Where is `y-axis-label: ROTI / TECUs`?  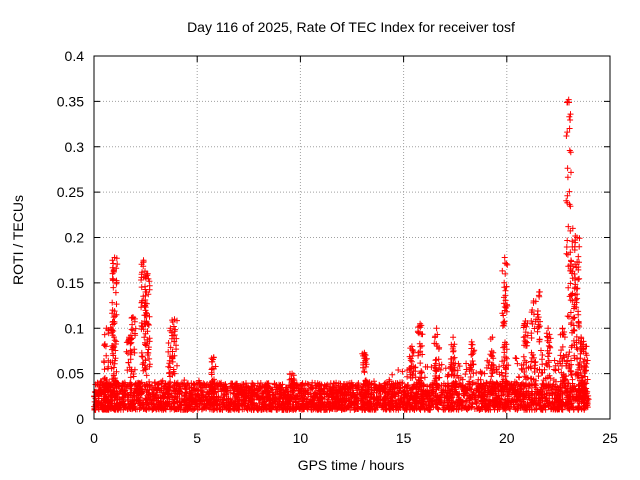
y-axis-label: ROTI / TECUs is located at coordinates (18, 240).